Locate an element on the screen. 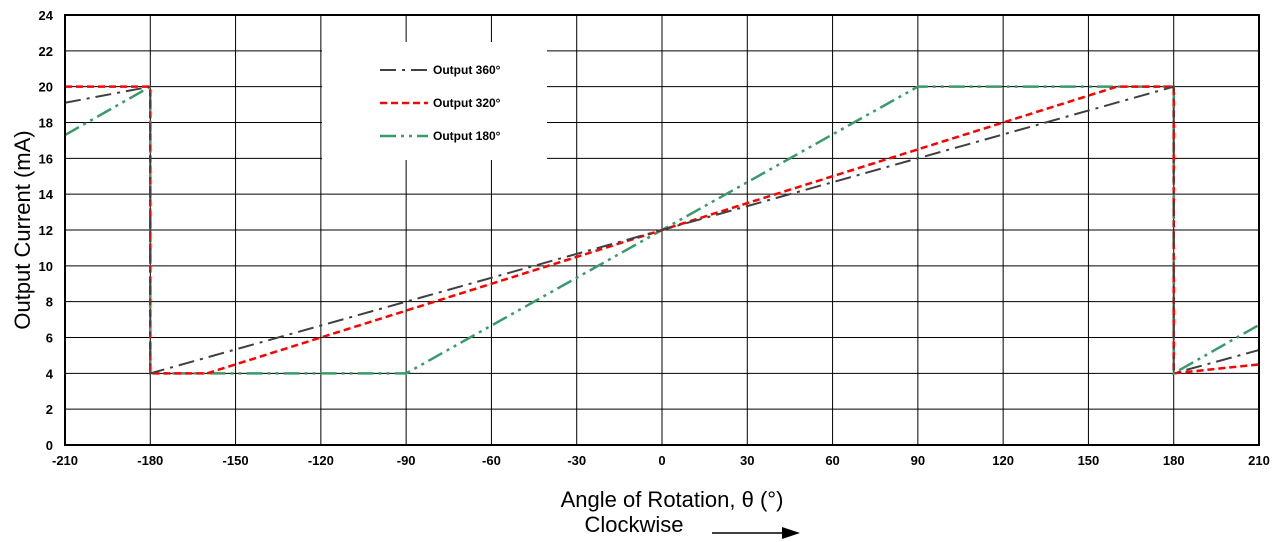 This screenshot has height=542, width=1287. x-tick-label: -120 is located at coordinates (321, 460).